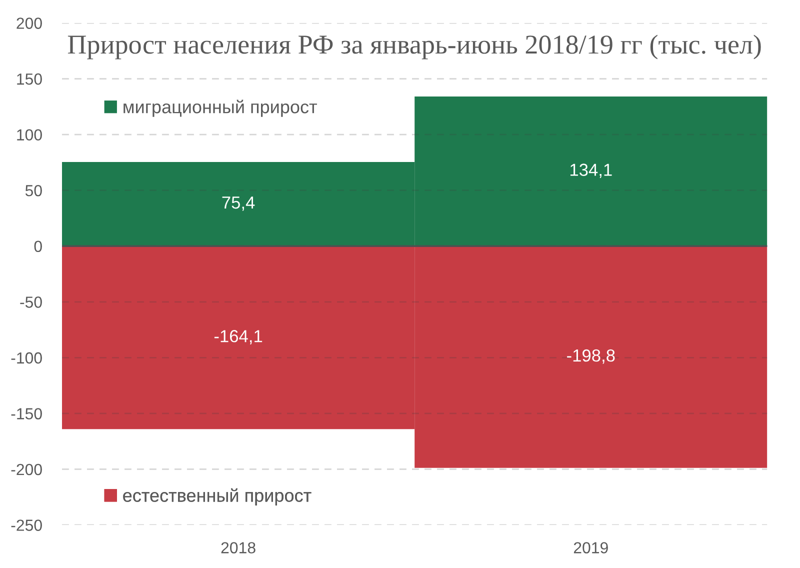 This screenshot has width=800, height=568. I want to click on chart-title: Прирост населения РФ за январь-июнь 2018/19 гг (тыс. чел), so click(414, 47).